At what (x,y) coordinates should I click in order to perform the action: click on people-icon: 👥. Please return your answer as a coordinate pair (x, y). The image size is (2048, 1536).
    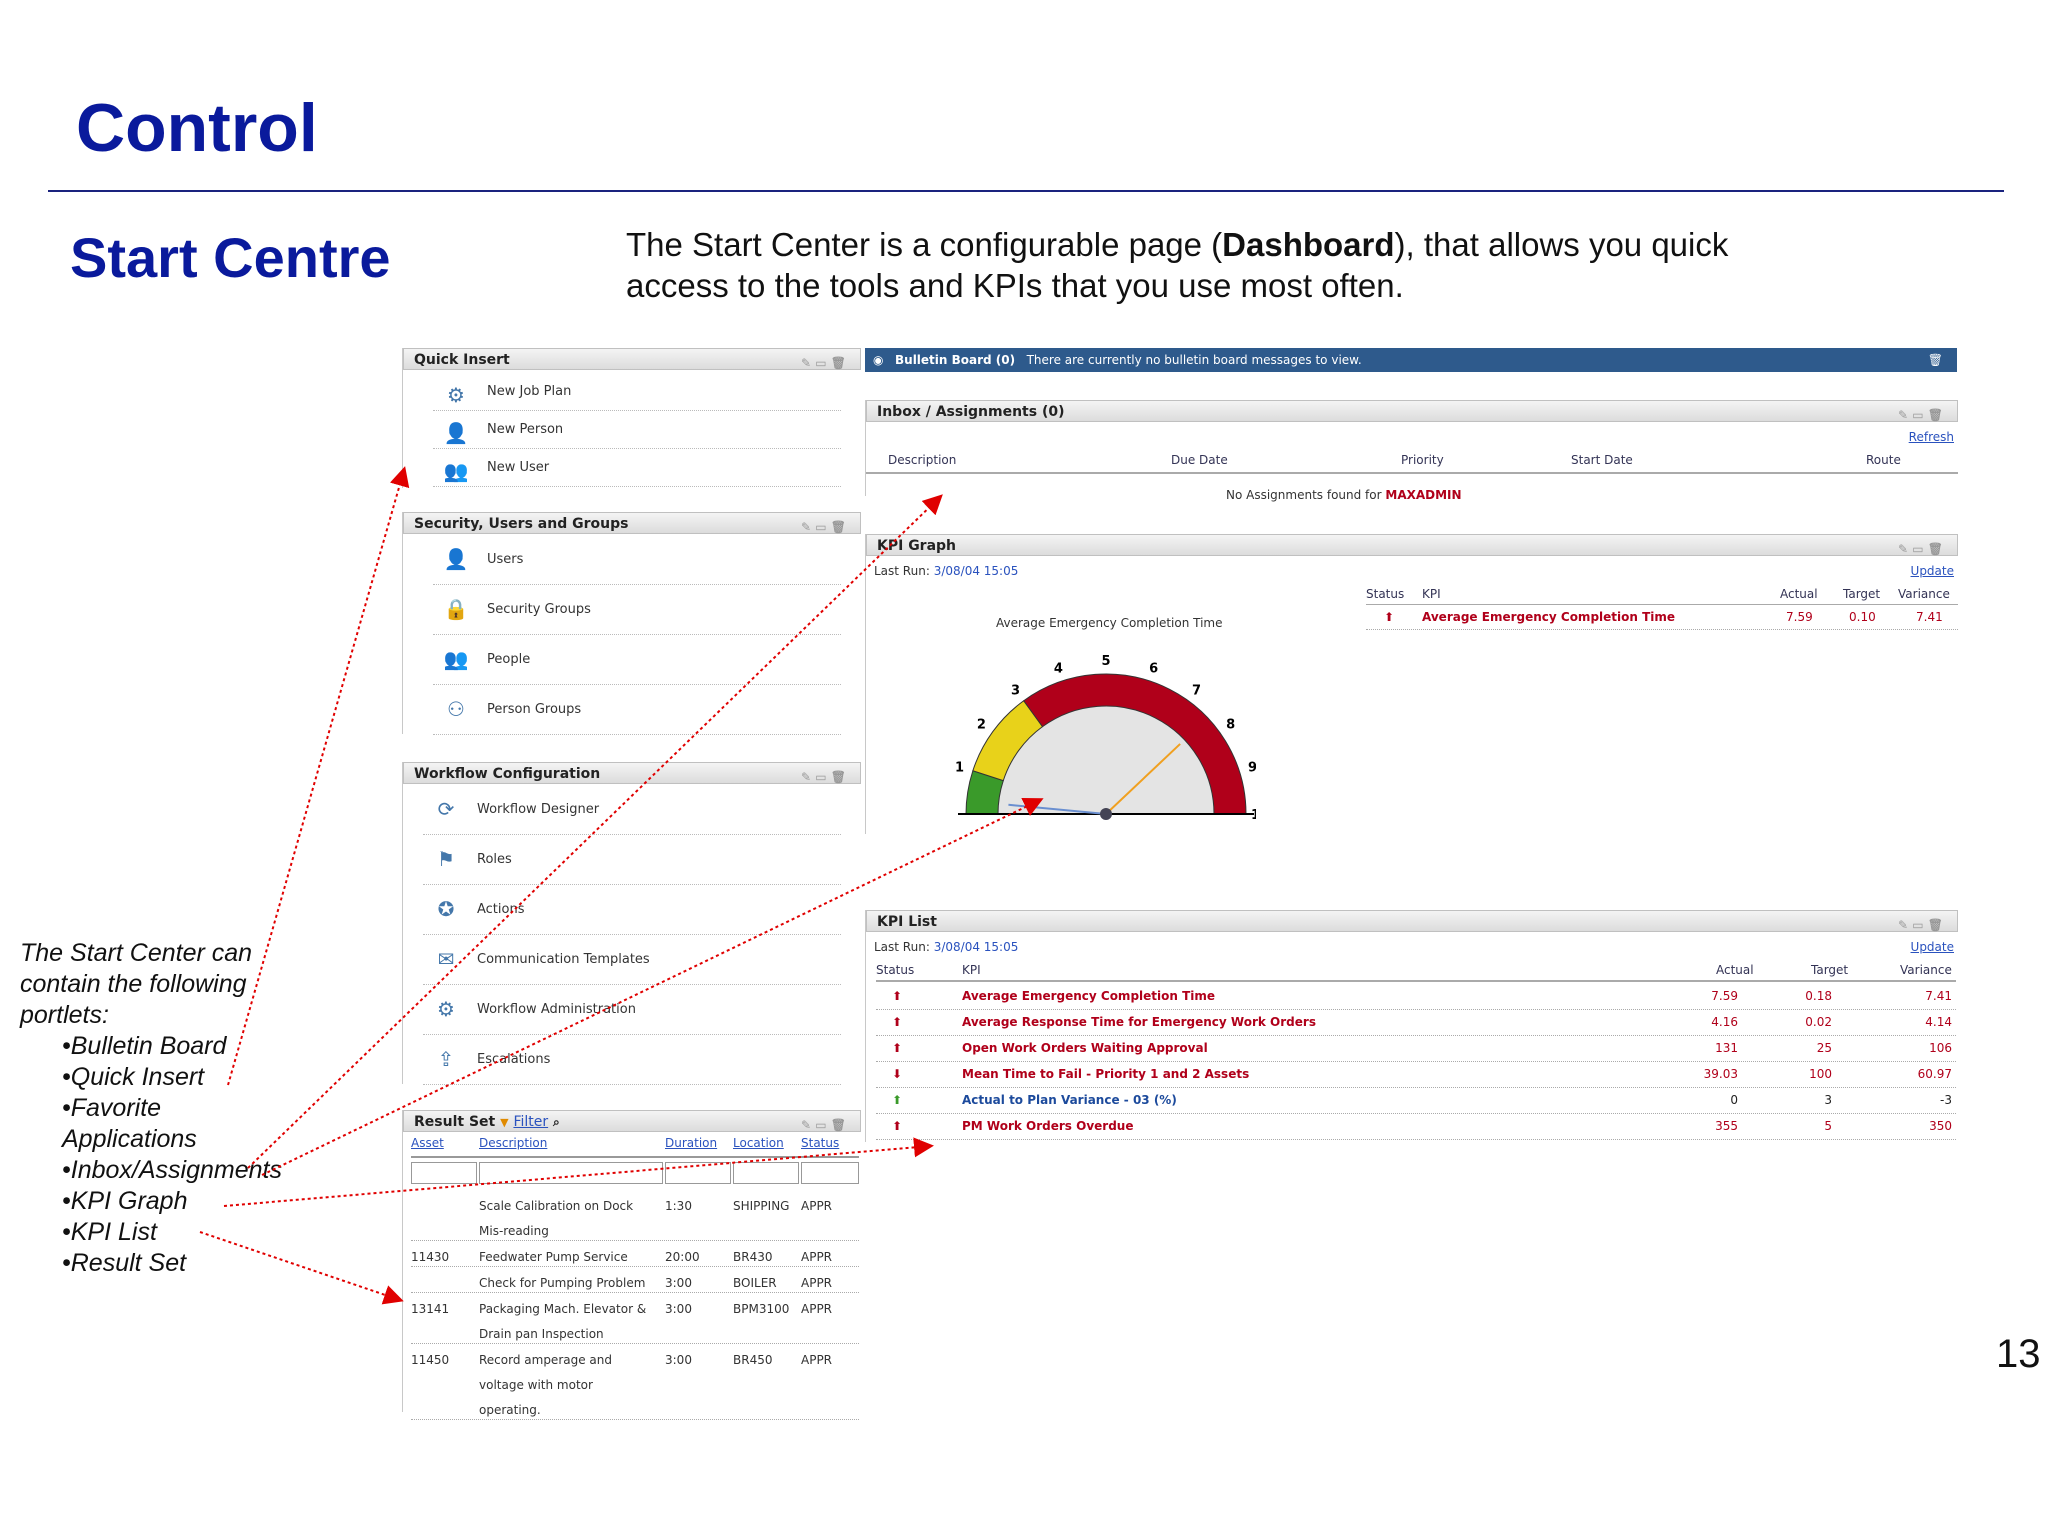
    Looking at the image, I should click on (456, 659).